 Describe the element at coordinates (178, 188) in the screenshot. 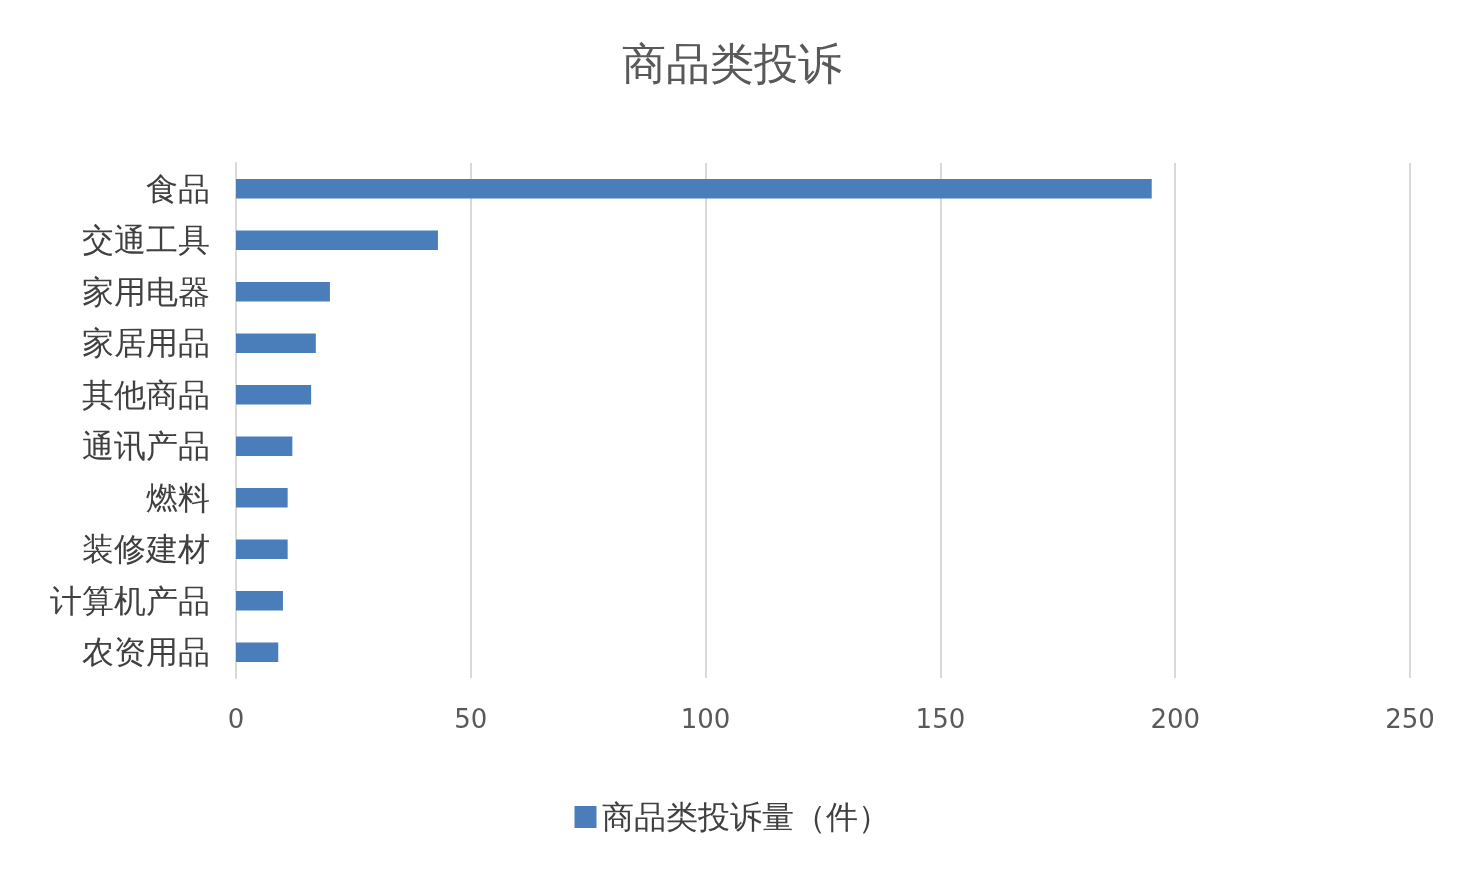

I see `y-tick-label: 食品` at that location.